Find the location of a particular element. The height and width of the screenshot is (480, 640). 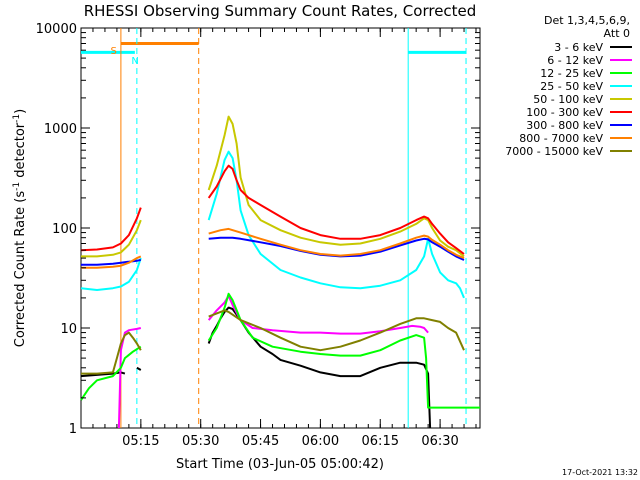

legend-label: 800 - 7000 keV is located at coordinates (561, 138).